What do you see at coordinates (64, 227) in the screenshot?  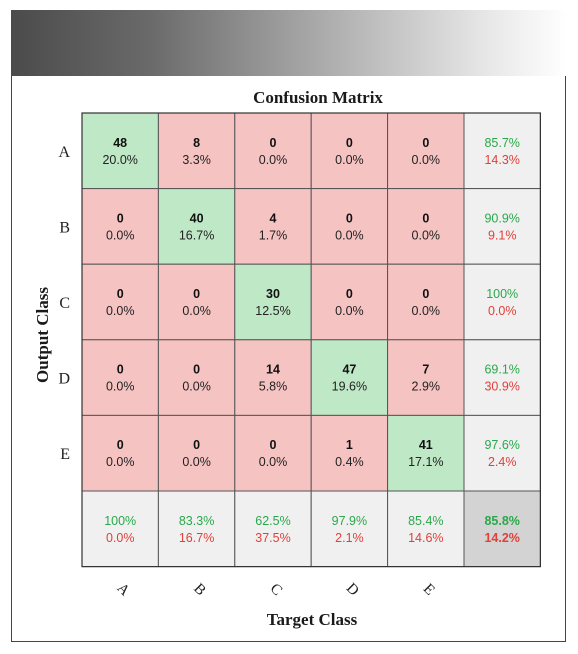 I see `row-label: B` at bounding box center [64, 227].